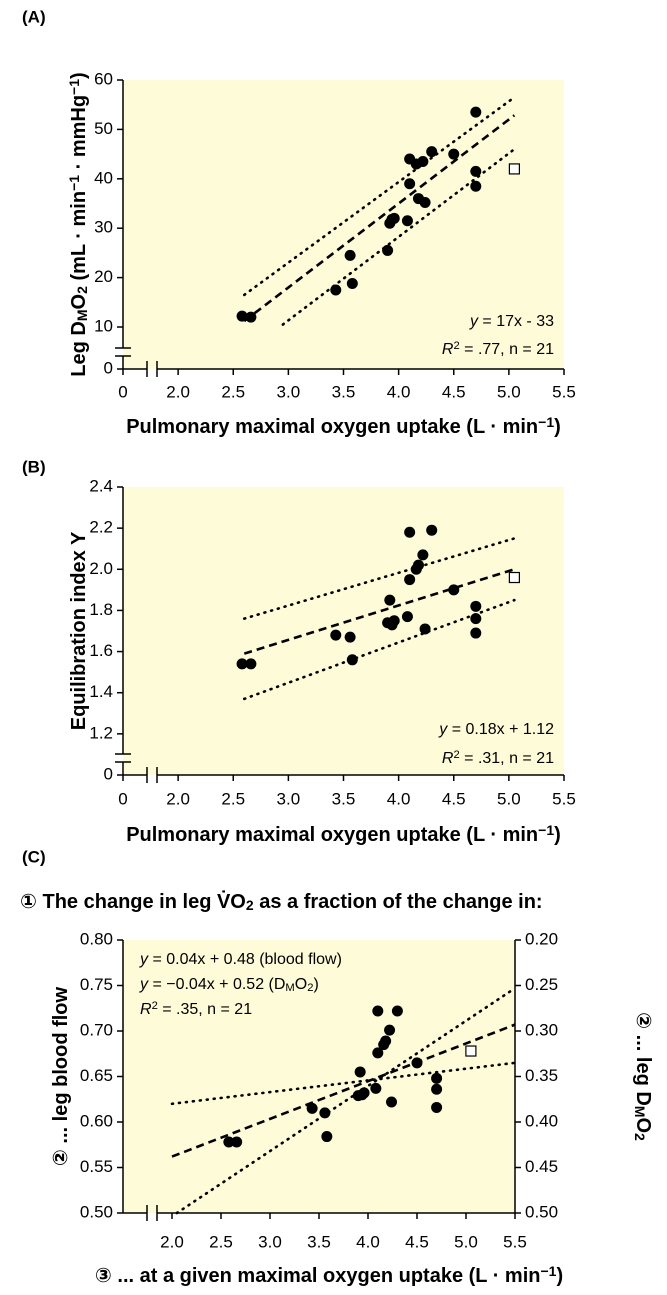  Describe the element at coordinates (101, 527) in the screenshot. I see `y-tick-label: 2.2` at that location.